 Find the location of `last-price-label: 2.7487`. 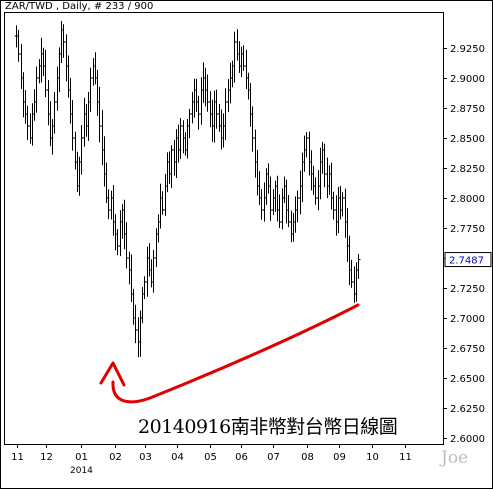

last-price-label: 2.7487 is located at coordinates (466, 261).